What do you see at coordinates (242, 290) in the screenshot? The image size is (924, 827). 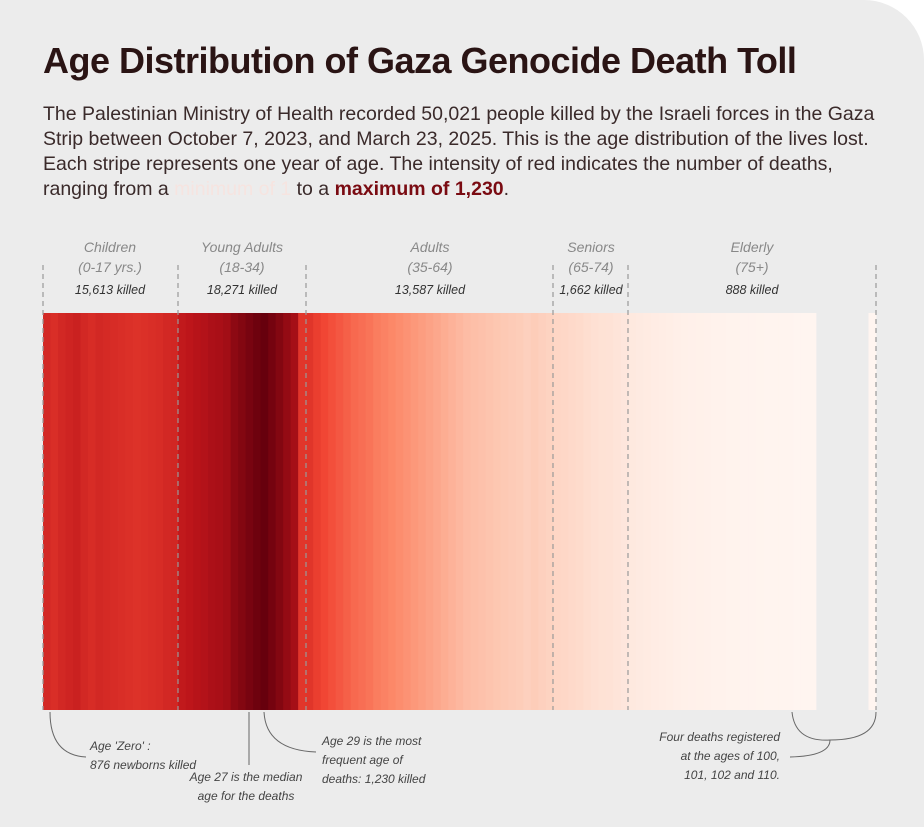 I see `group-killed: 18,271 killed` at bounding box center [242, 290].